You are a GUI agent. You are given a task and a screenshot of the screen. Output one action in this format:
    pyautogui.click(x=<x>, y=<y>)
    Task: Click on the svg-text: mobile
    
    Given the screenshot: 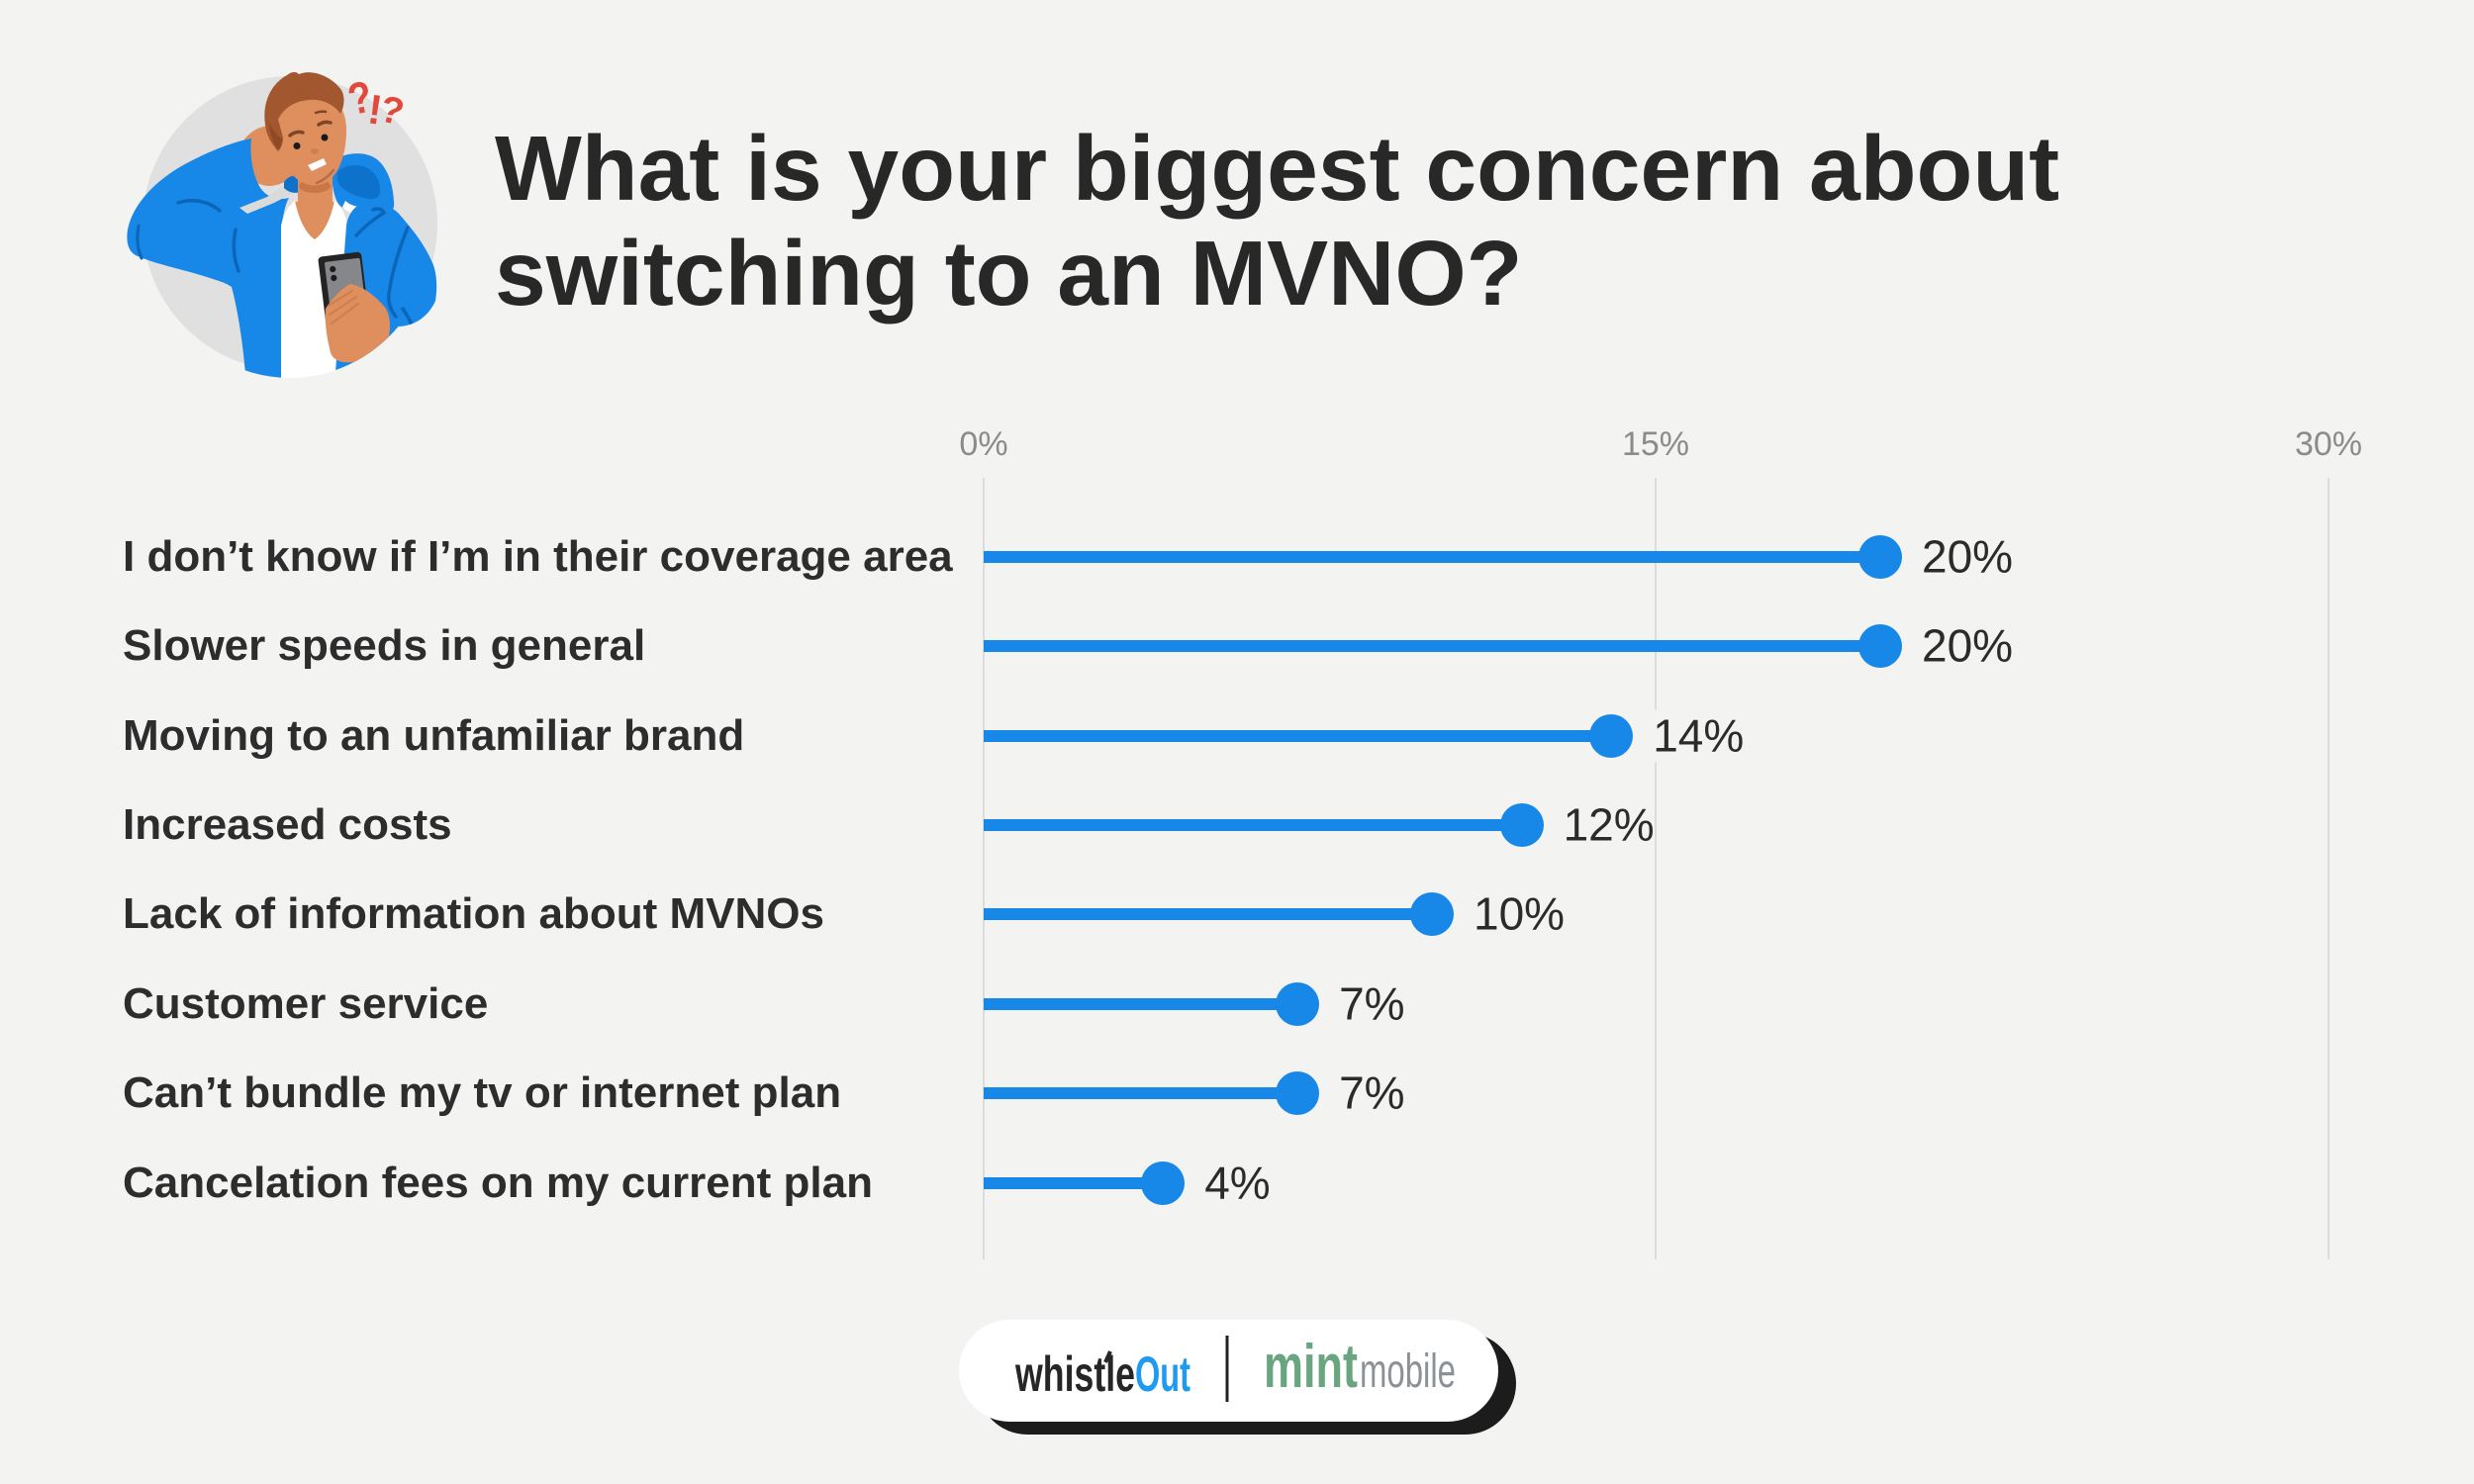 What is the action you would take?
    pyautogui.click(x=1408, y=1371)
    